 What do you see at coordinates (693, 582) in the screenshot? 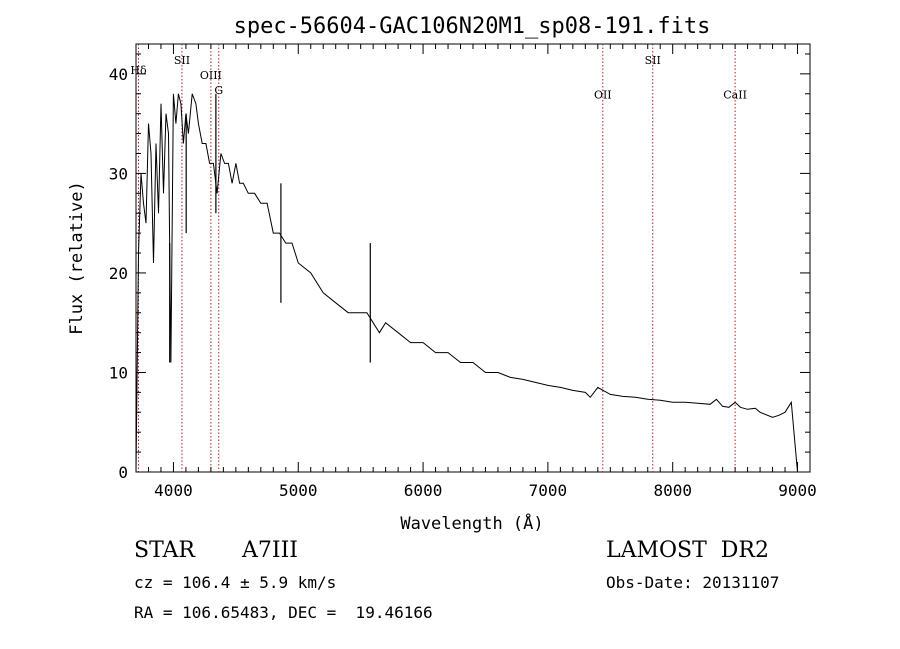
I see `observation-date: Obs-Date: 20131107` at bounding box center [693, 582].